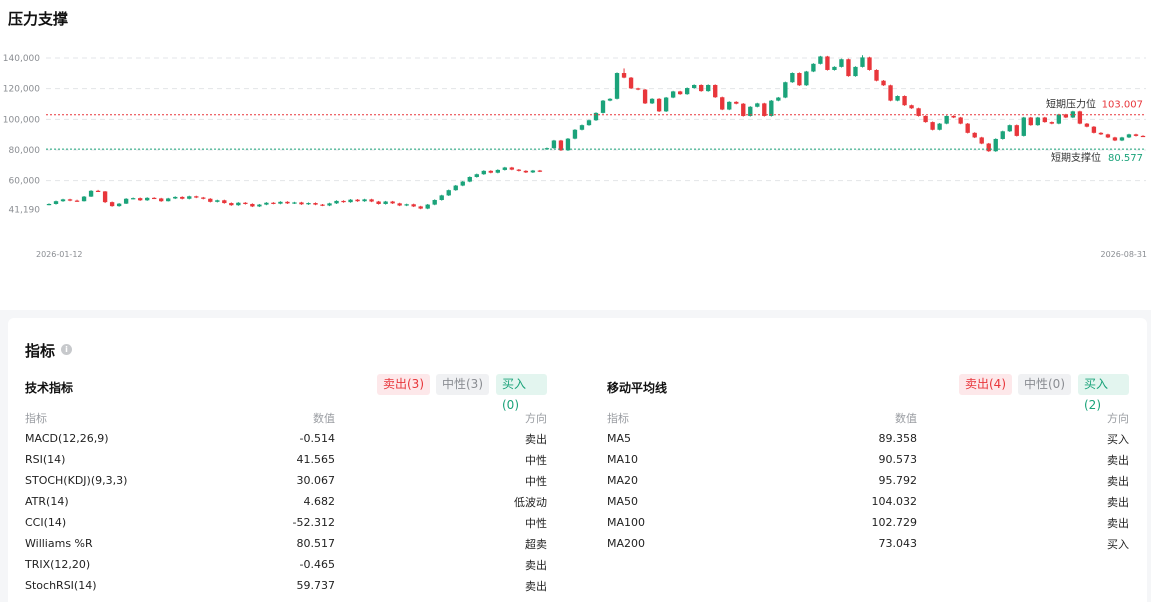 The height and width of the screenshot is (602, 1151). I want to click on indicator-name: MA10, so click(623, 459).